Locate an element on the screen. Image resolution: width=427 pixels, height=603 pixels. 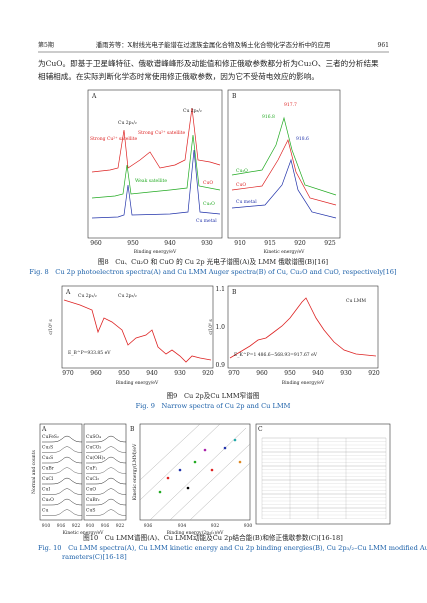
reference-lines is located at coordinates (195, 472).